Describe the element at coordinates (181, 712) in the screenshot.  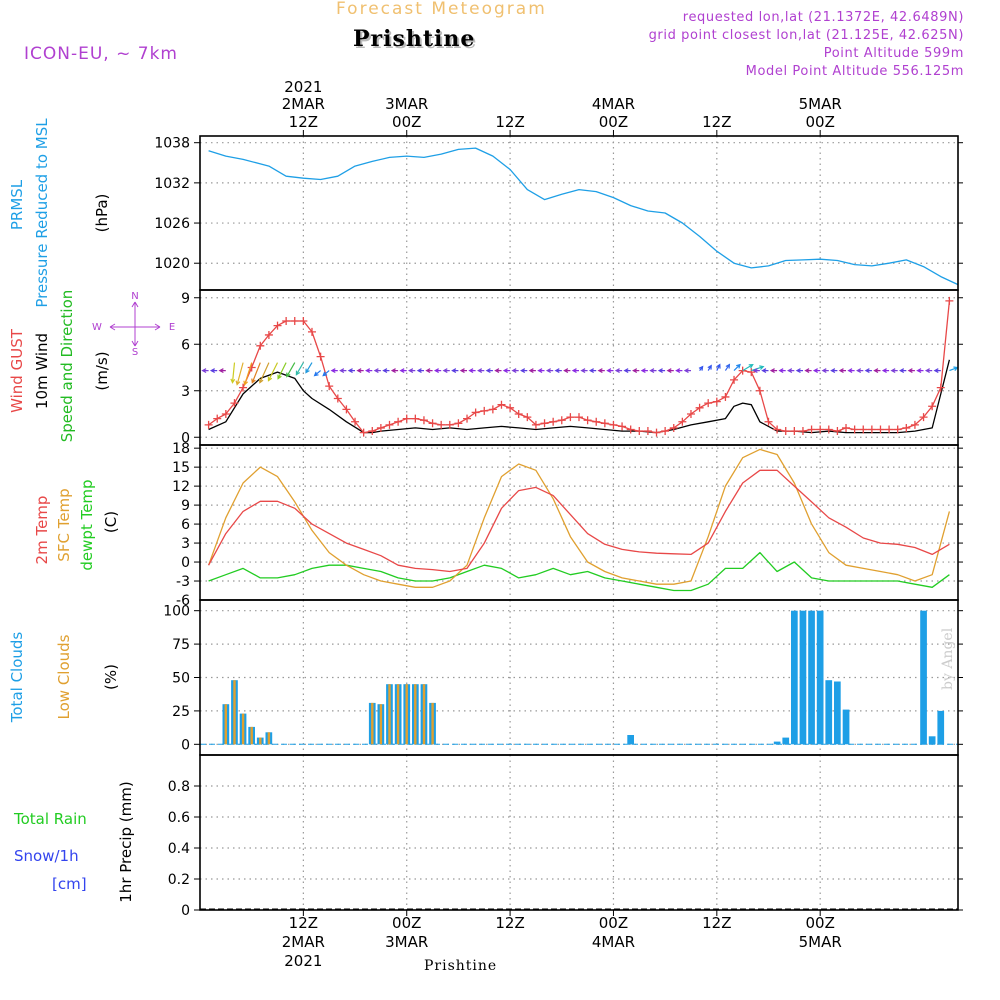
I see `ytick-label: 25` at that location.